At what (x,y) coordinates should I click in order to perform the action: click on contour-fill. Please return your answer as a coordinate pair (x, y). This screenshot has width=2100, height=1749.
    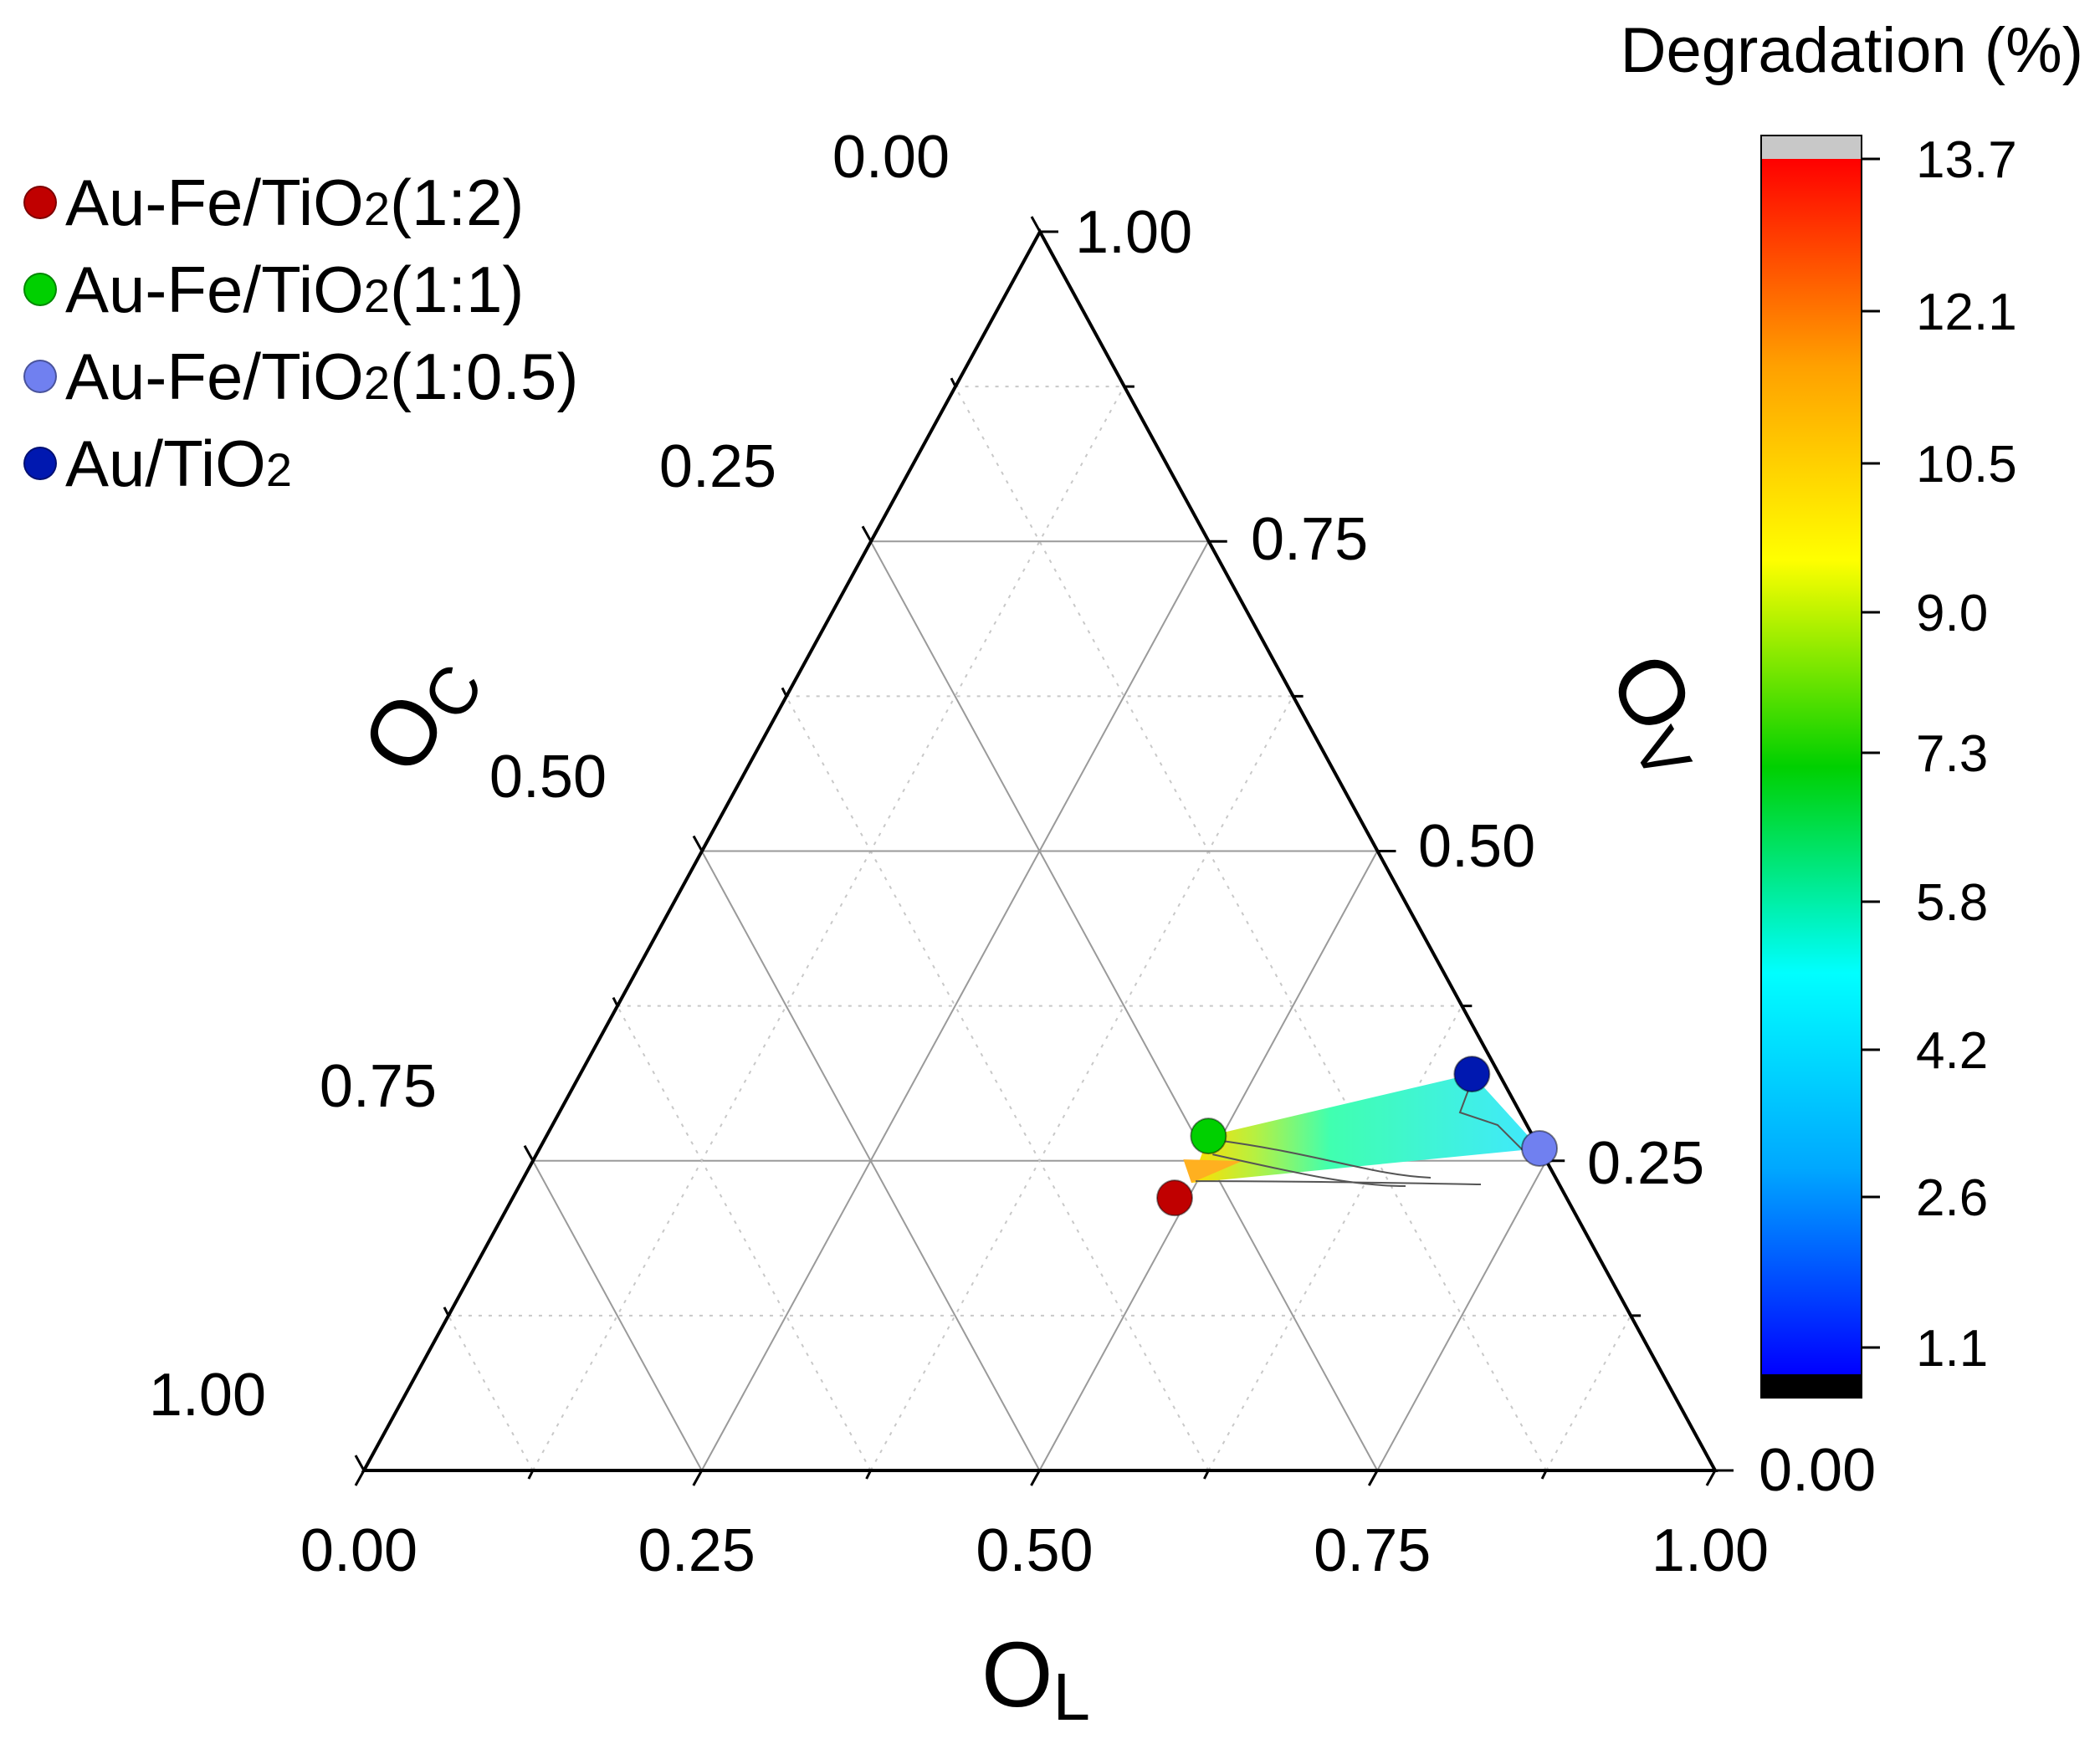
    Looking at the image, I should click on (1361, 1130).